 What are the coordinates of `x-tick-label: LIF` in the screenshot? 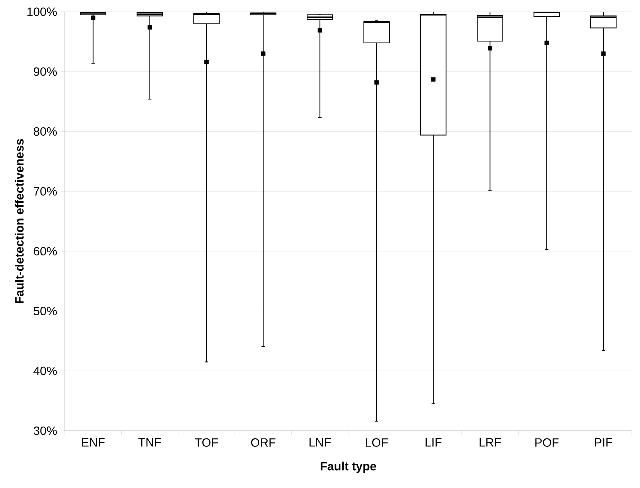 It's located at (434, 442).